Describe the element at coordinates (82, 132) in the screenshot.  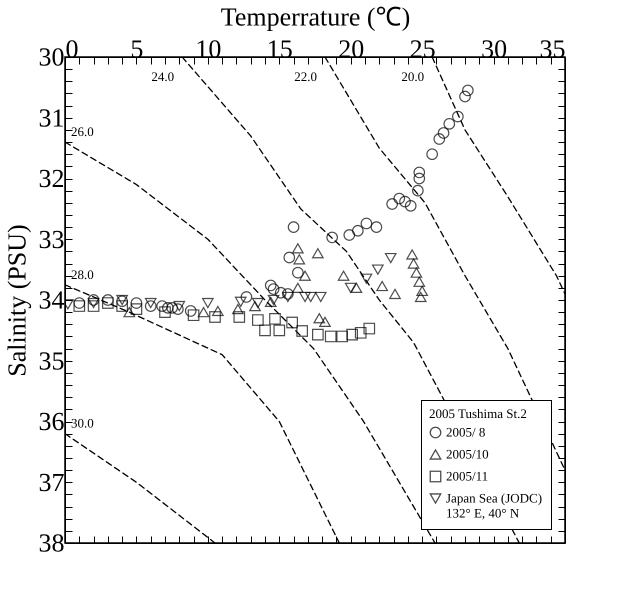
I see `series-label: 26.0` at that location.